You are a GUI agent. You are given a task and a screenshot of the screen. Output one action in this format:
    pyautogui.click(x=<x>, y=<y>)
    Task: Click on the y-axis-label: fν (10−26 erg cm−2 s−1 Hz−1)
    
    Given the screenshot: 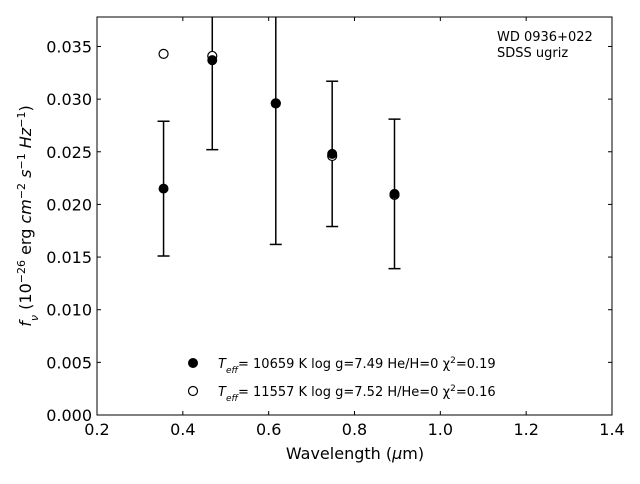 What is the action you would take?
    pyautogui.click(x=28, y=215)
    